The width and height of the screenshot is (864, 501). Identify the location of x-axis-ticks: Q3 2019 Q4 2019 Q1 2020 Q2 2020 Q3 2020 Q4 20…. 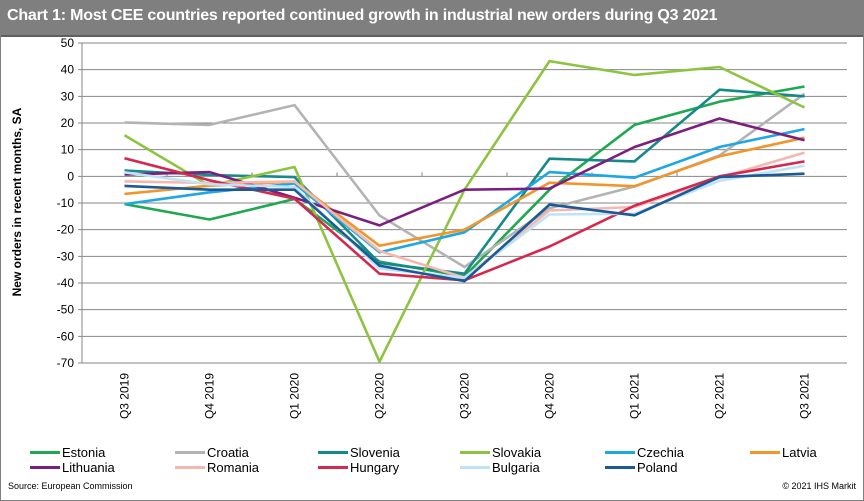
(465, 396).